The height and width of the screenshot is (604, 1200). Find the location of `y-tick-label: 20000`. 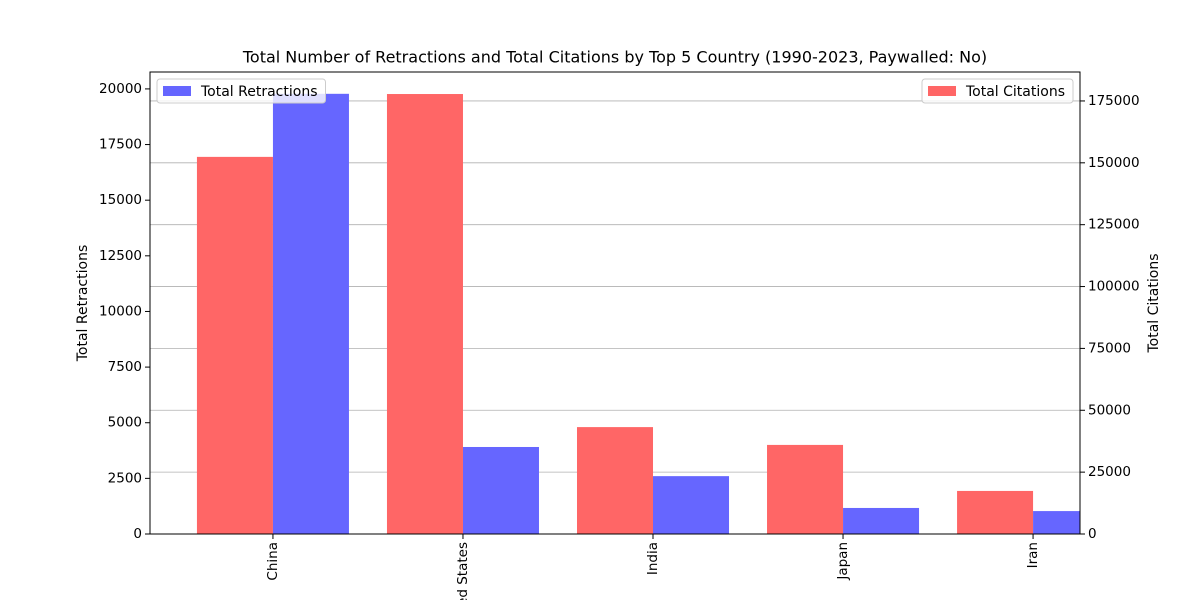

y-tick-label: 20000 is located at coordinates (120, 89).